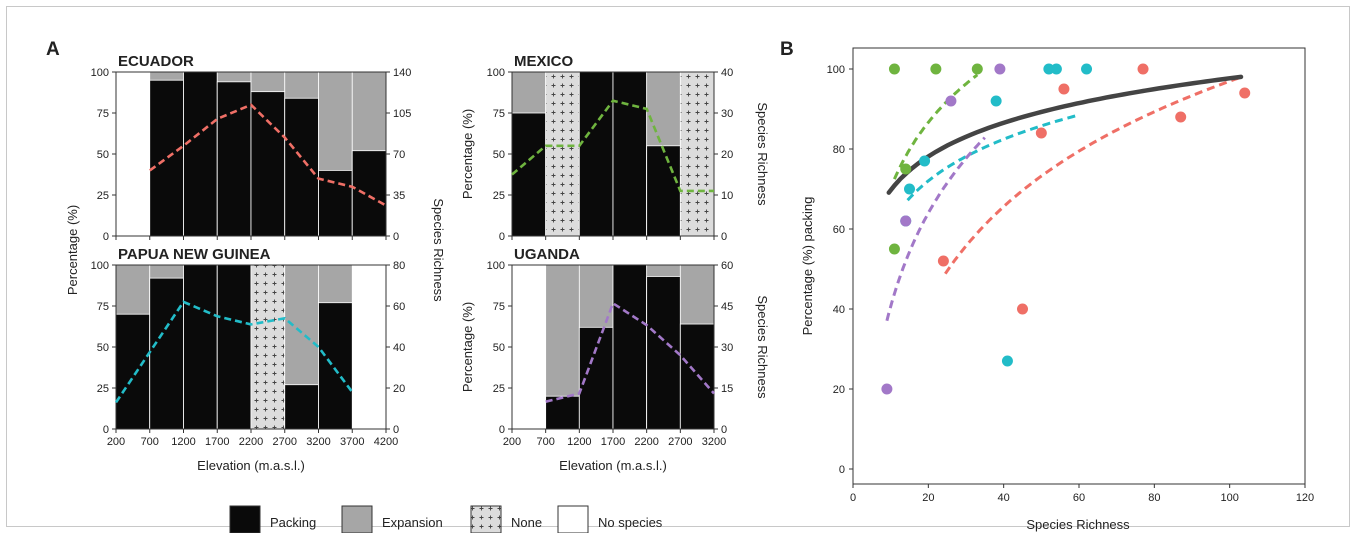 This screenshot has height=533, width=1356. Describe the element at coordinates (842, 470) in the screenshot. I see `y-tick-label: 0` at that location.